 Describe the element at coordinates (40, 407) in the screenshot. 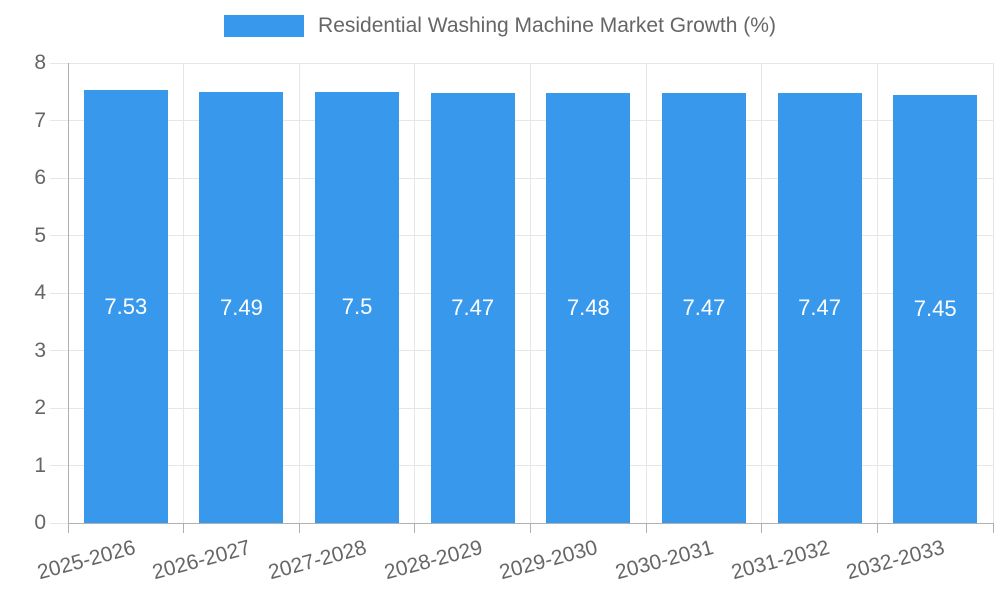

I see `y-tick-label: 2` at that location.